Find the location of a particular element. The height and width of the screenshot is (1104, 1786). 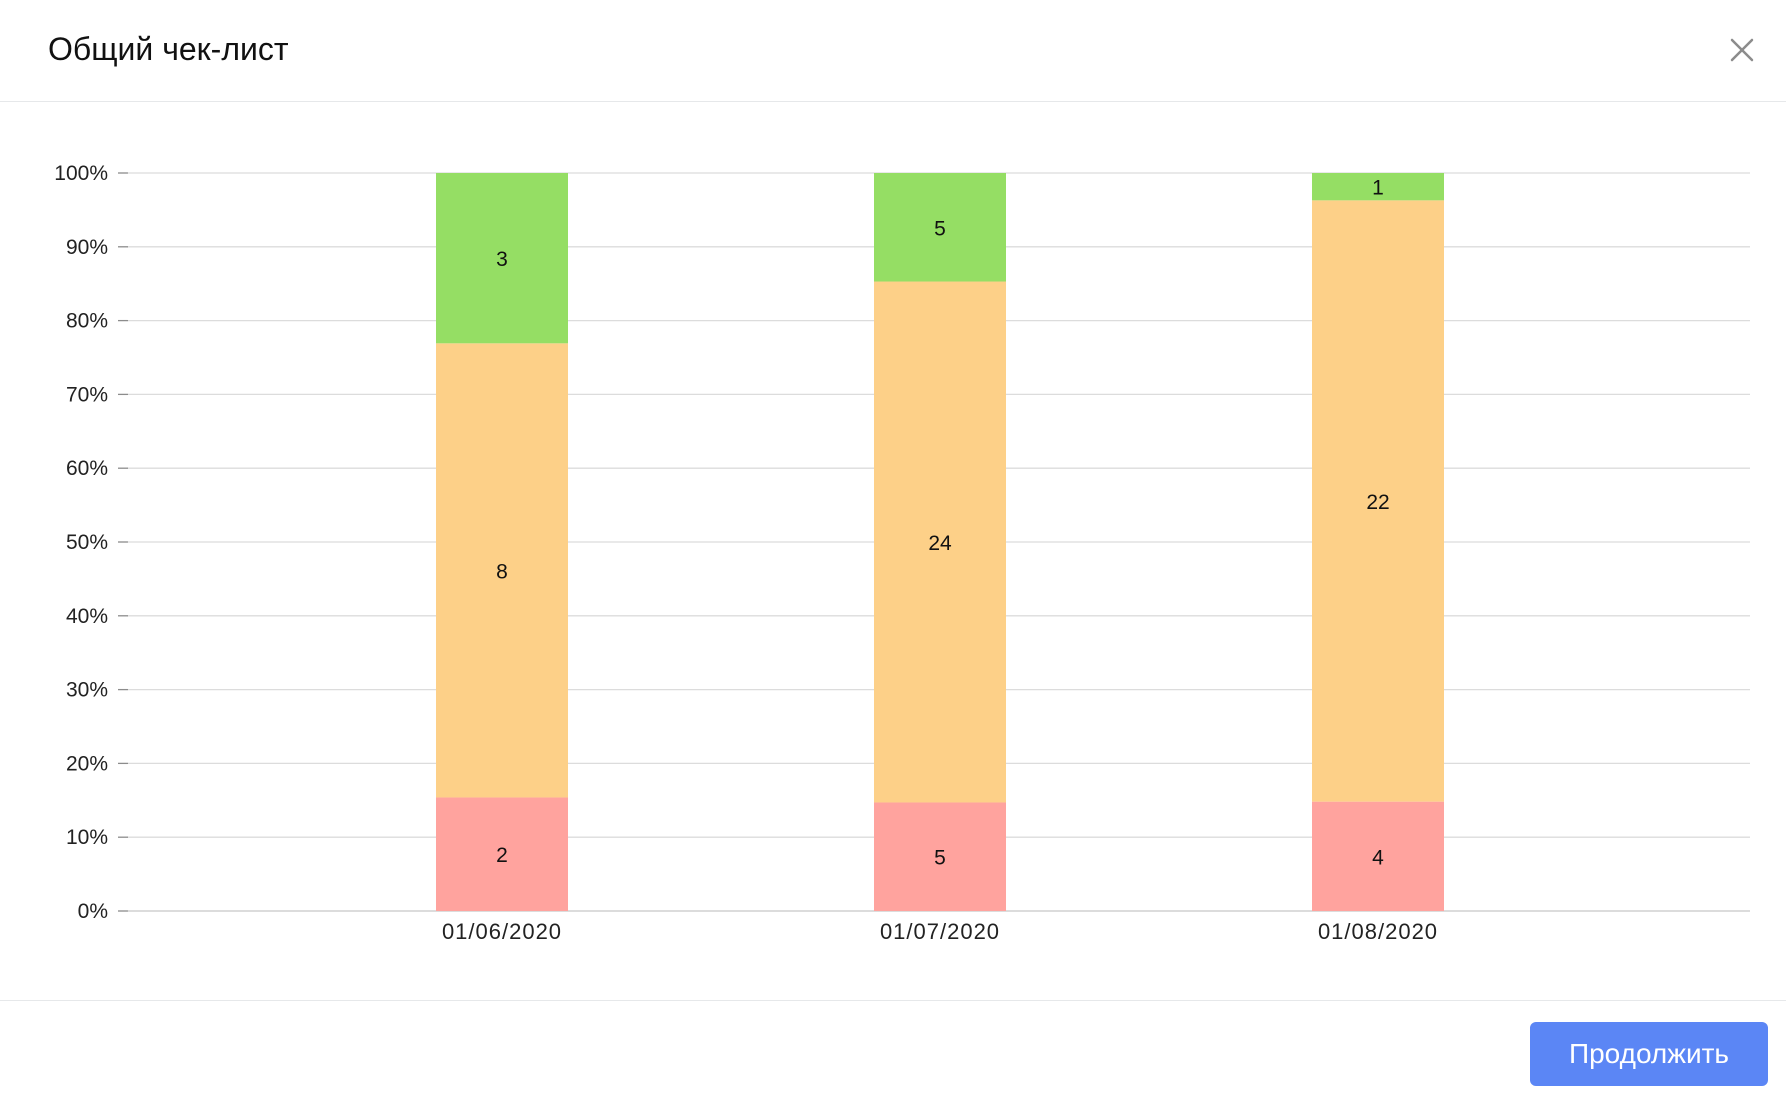

x-tick-label: 01/08/2020 is located at coordinates (1378, 931).